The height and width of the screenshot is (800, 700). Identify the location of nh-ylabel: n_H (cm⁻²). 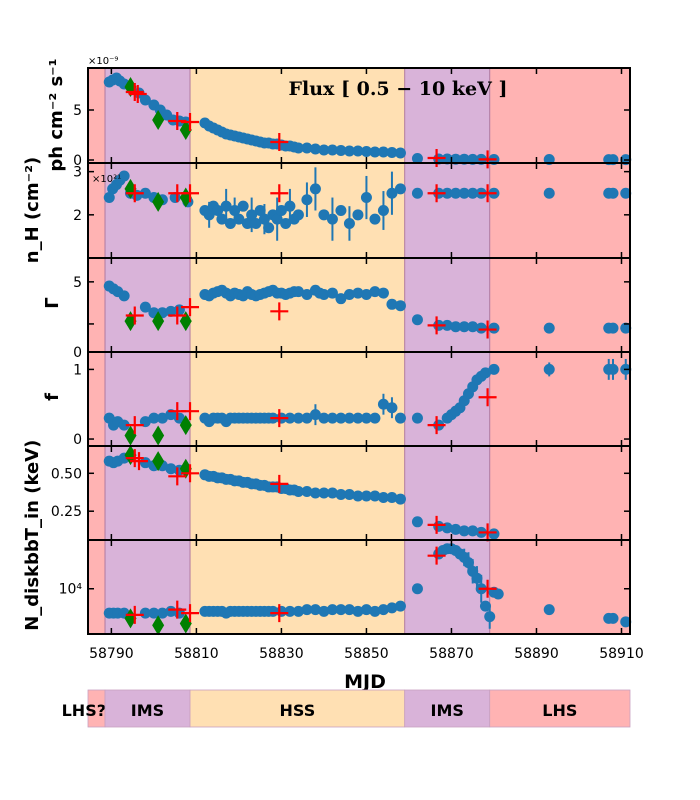
(32, 210).